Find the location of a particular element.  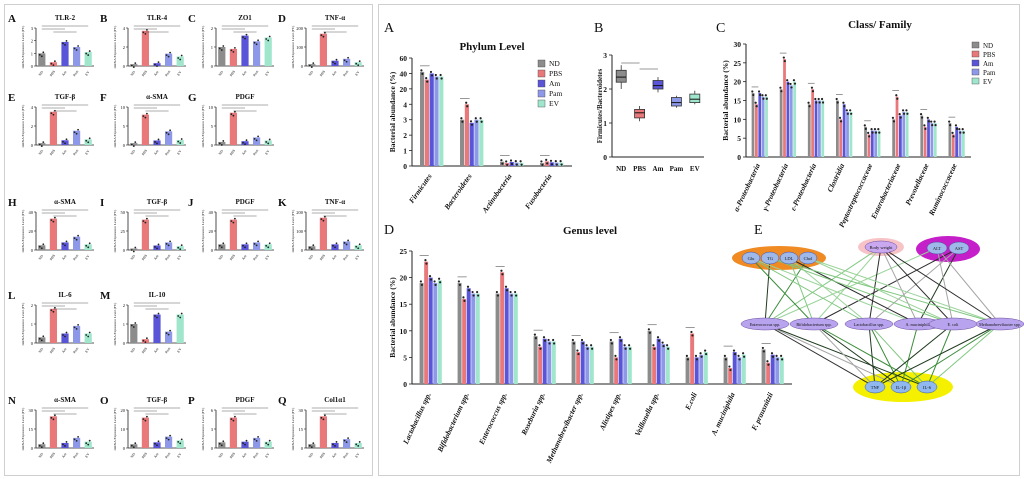

panel-letter: O is located at coordinates (104, 401).